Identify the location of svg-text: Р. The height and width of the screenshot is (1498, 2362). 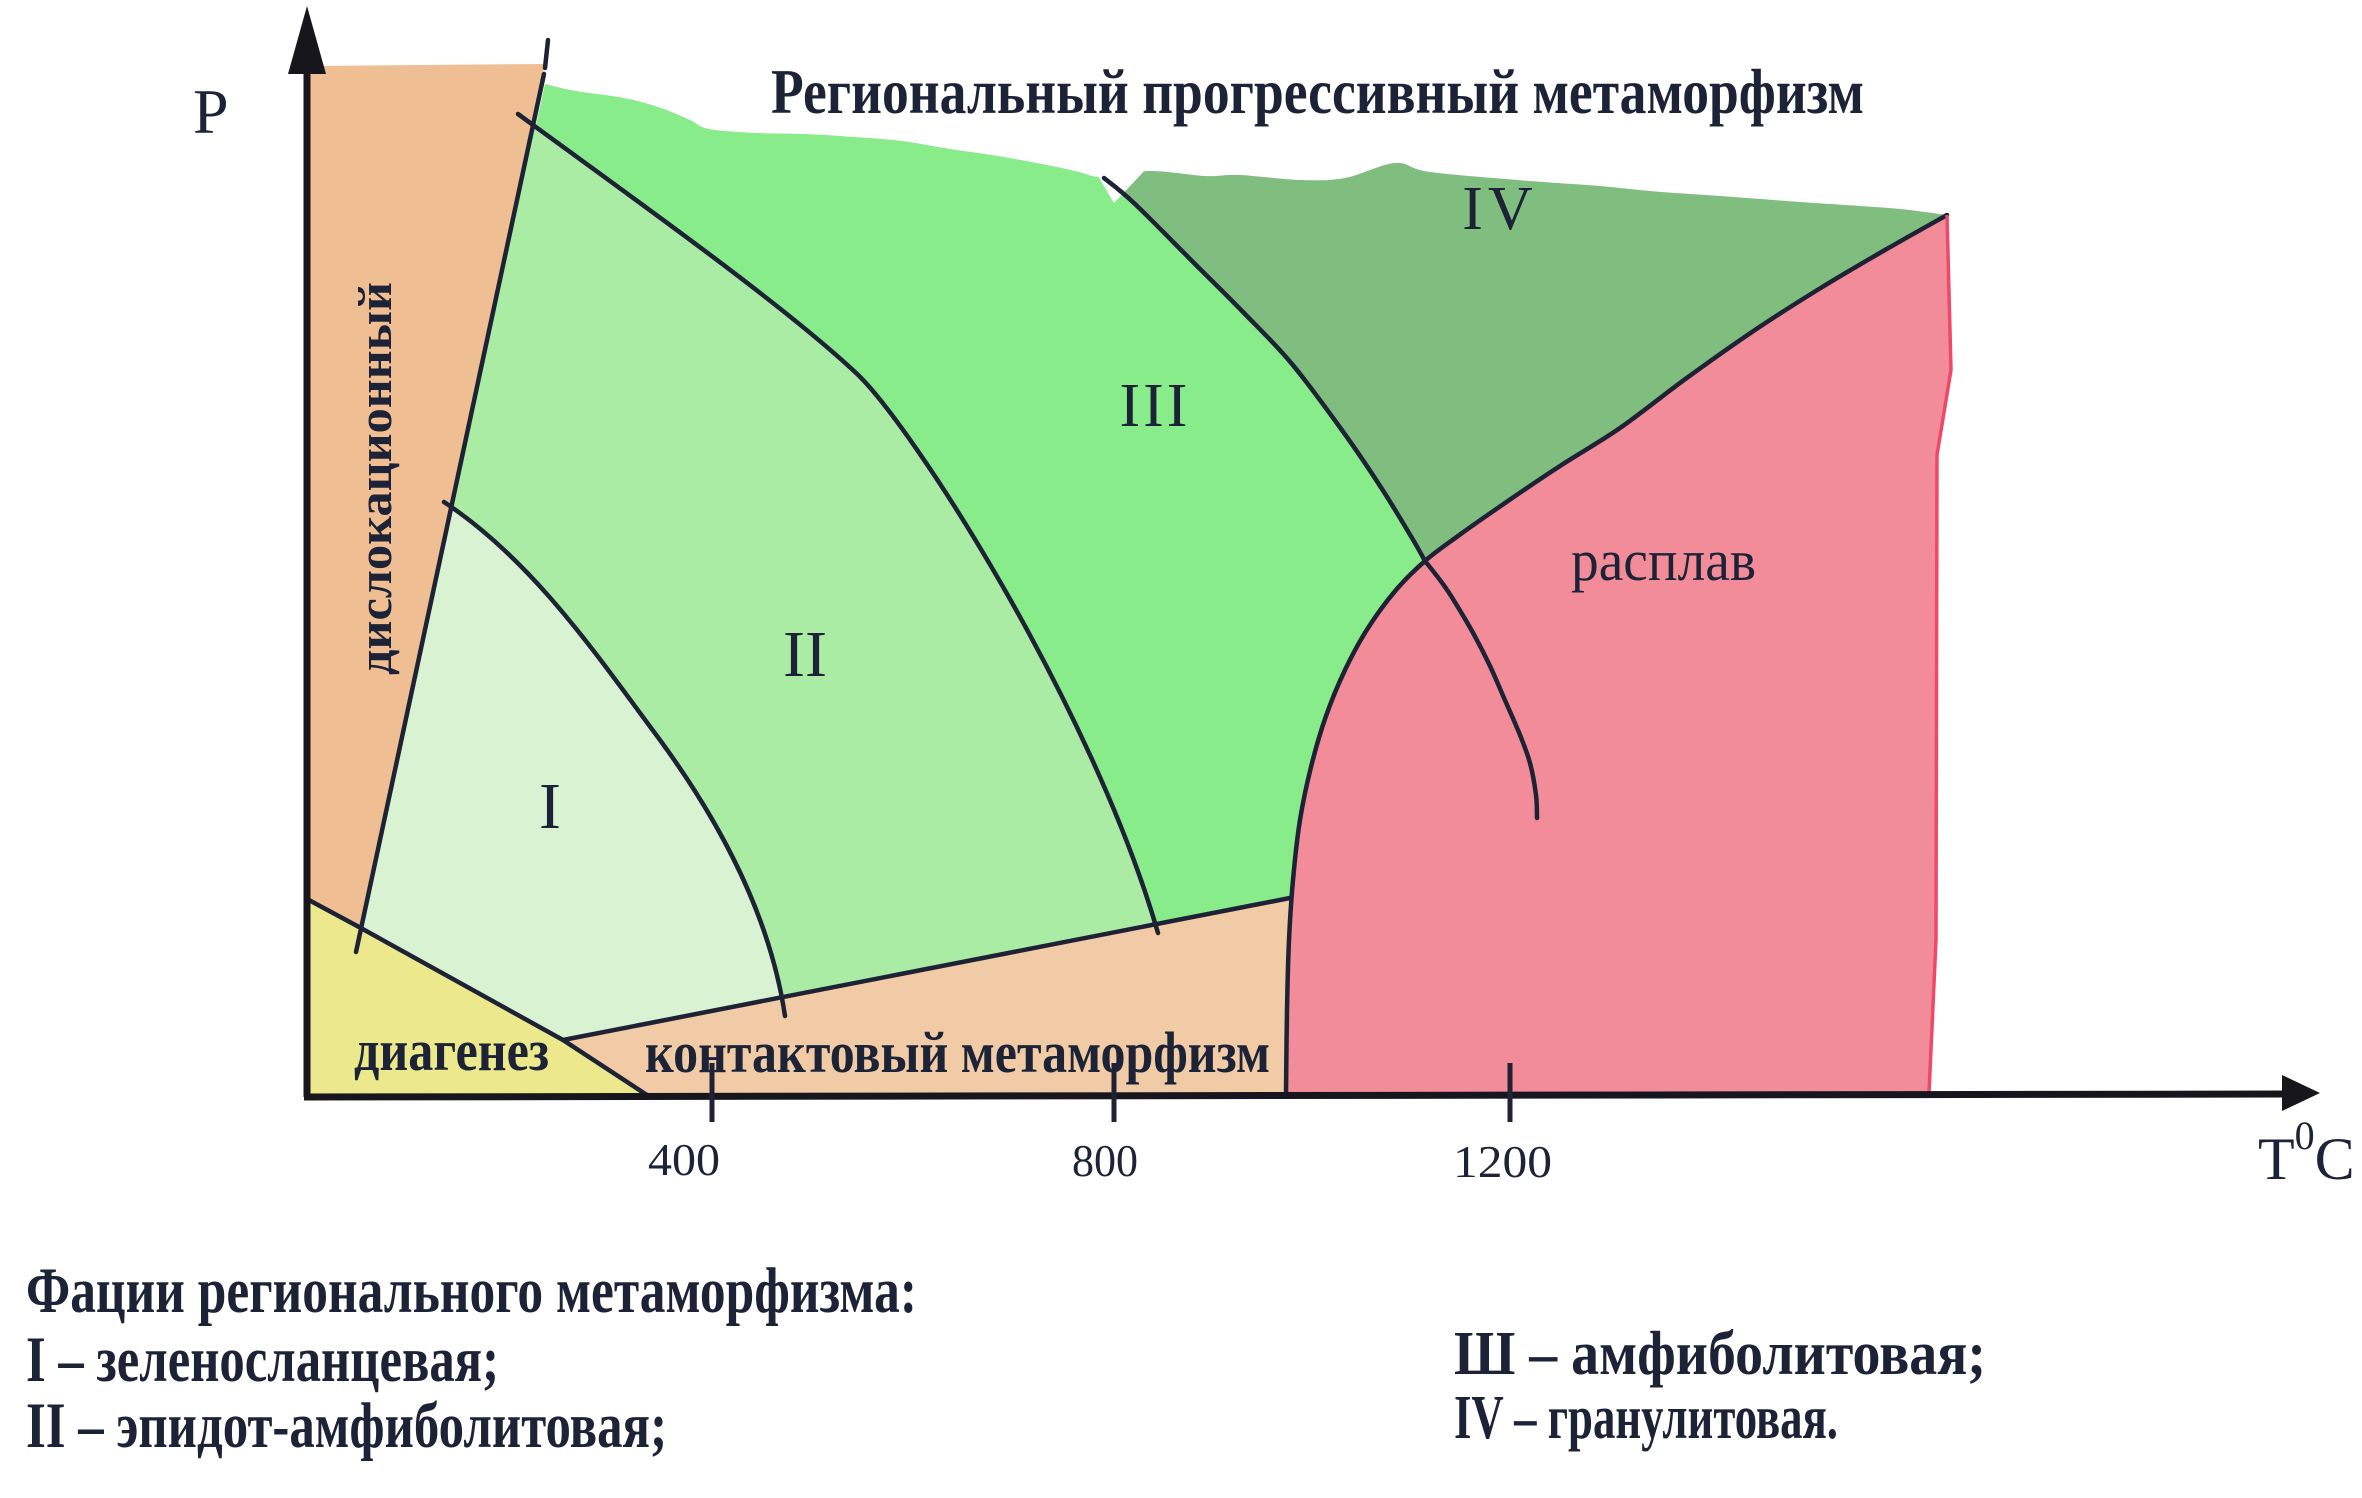
(211, 111).